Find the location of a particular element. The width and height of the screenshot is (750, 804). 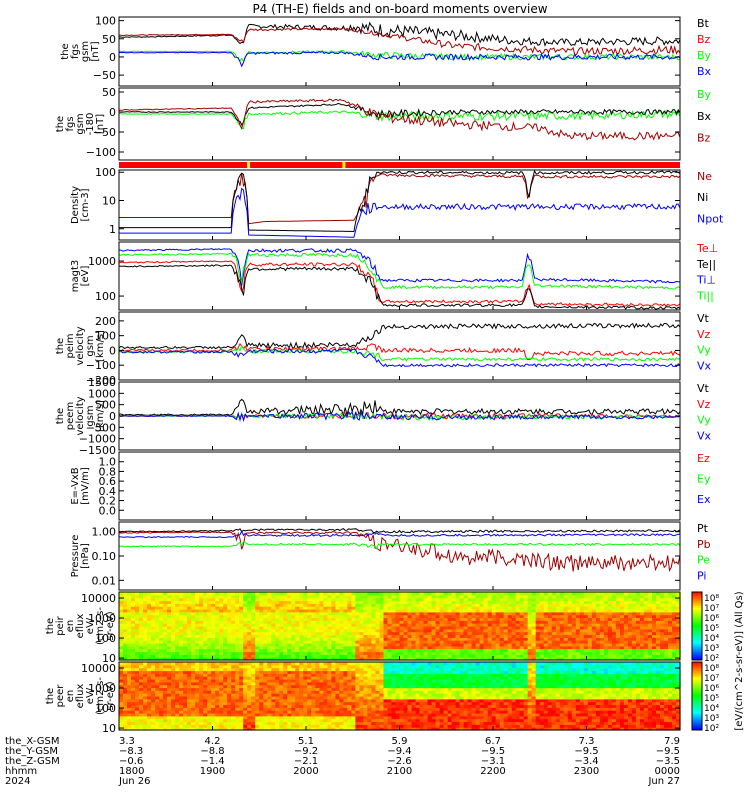

legend-Pe: Pe is located at coordinates (703, 560).